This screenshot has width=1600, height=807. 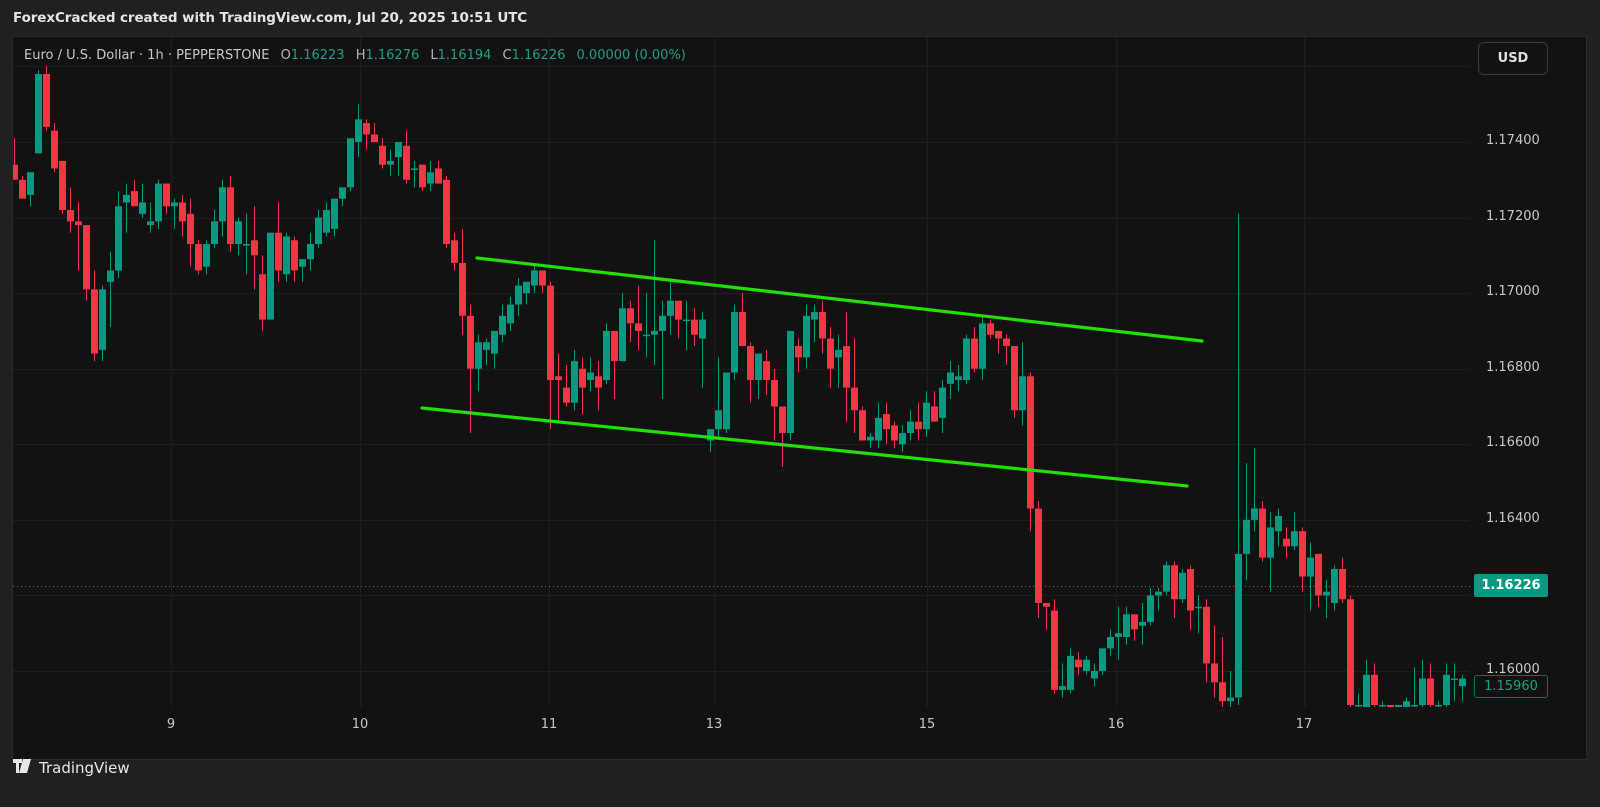 I want to click on open-value: 1.16223, so click(x=317, y=55).